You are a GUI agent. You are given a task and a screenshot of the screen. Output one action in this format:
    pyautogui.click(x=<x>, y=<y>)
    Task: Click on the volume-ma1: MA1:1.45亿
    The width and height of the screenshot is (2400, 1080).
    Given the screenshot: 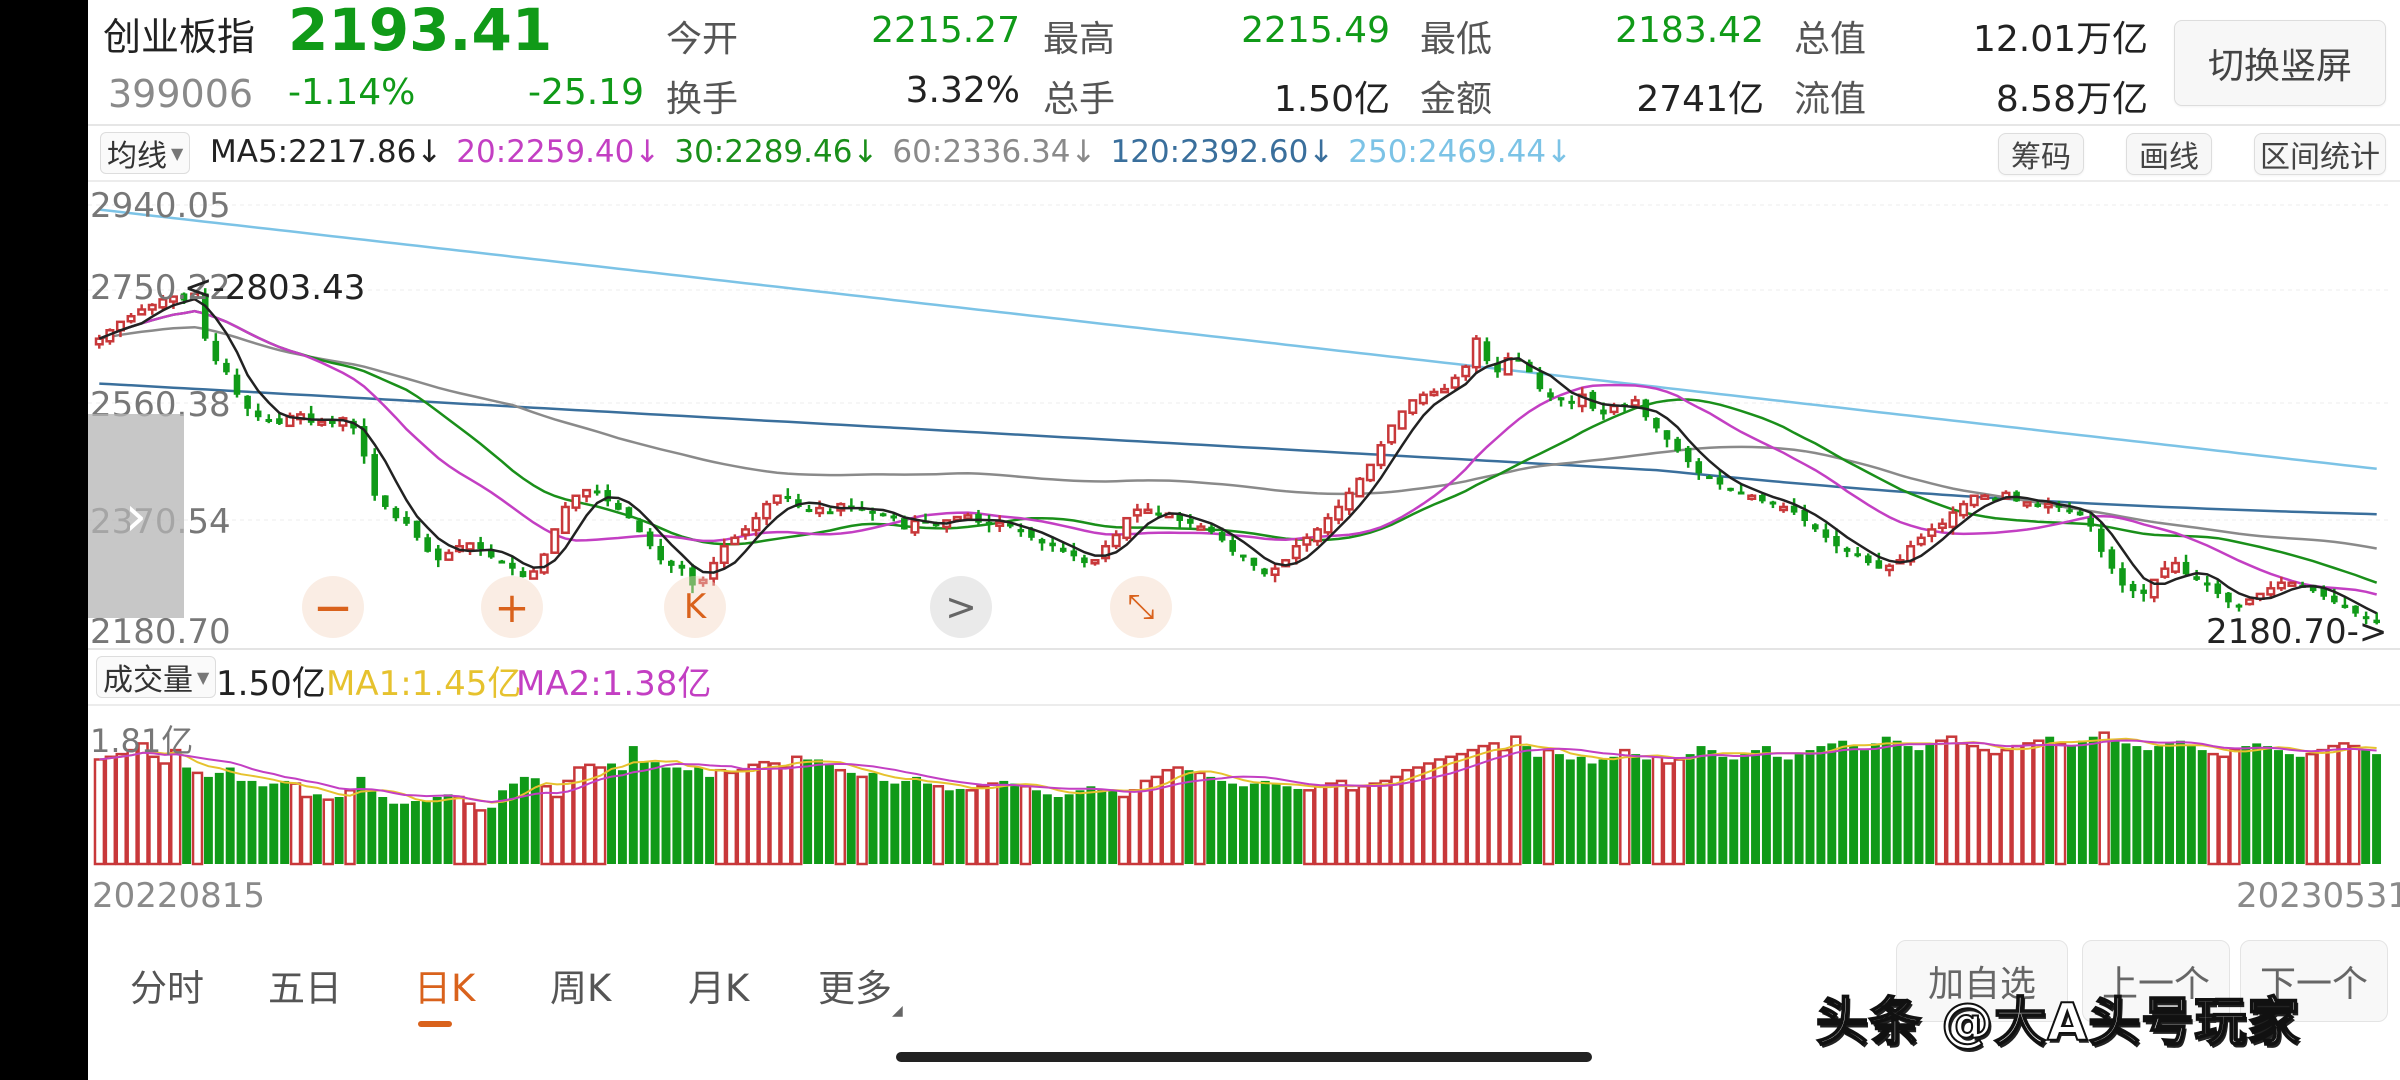 What is the action you would take?
    pyautogui.click(x=424, y=684)
    